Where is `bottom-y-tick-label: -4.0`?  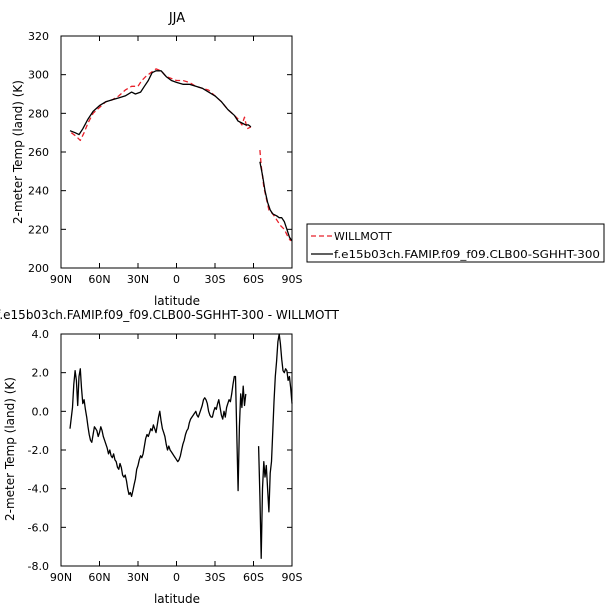 bottom-y-tick-label: -4.0 is located at coordinates (38, 489).